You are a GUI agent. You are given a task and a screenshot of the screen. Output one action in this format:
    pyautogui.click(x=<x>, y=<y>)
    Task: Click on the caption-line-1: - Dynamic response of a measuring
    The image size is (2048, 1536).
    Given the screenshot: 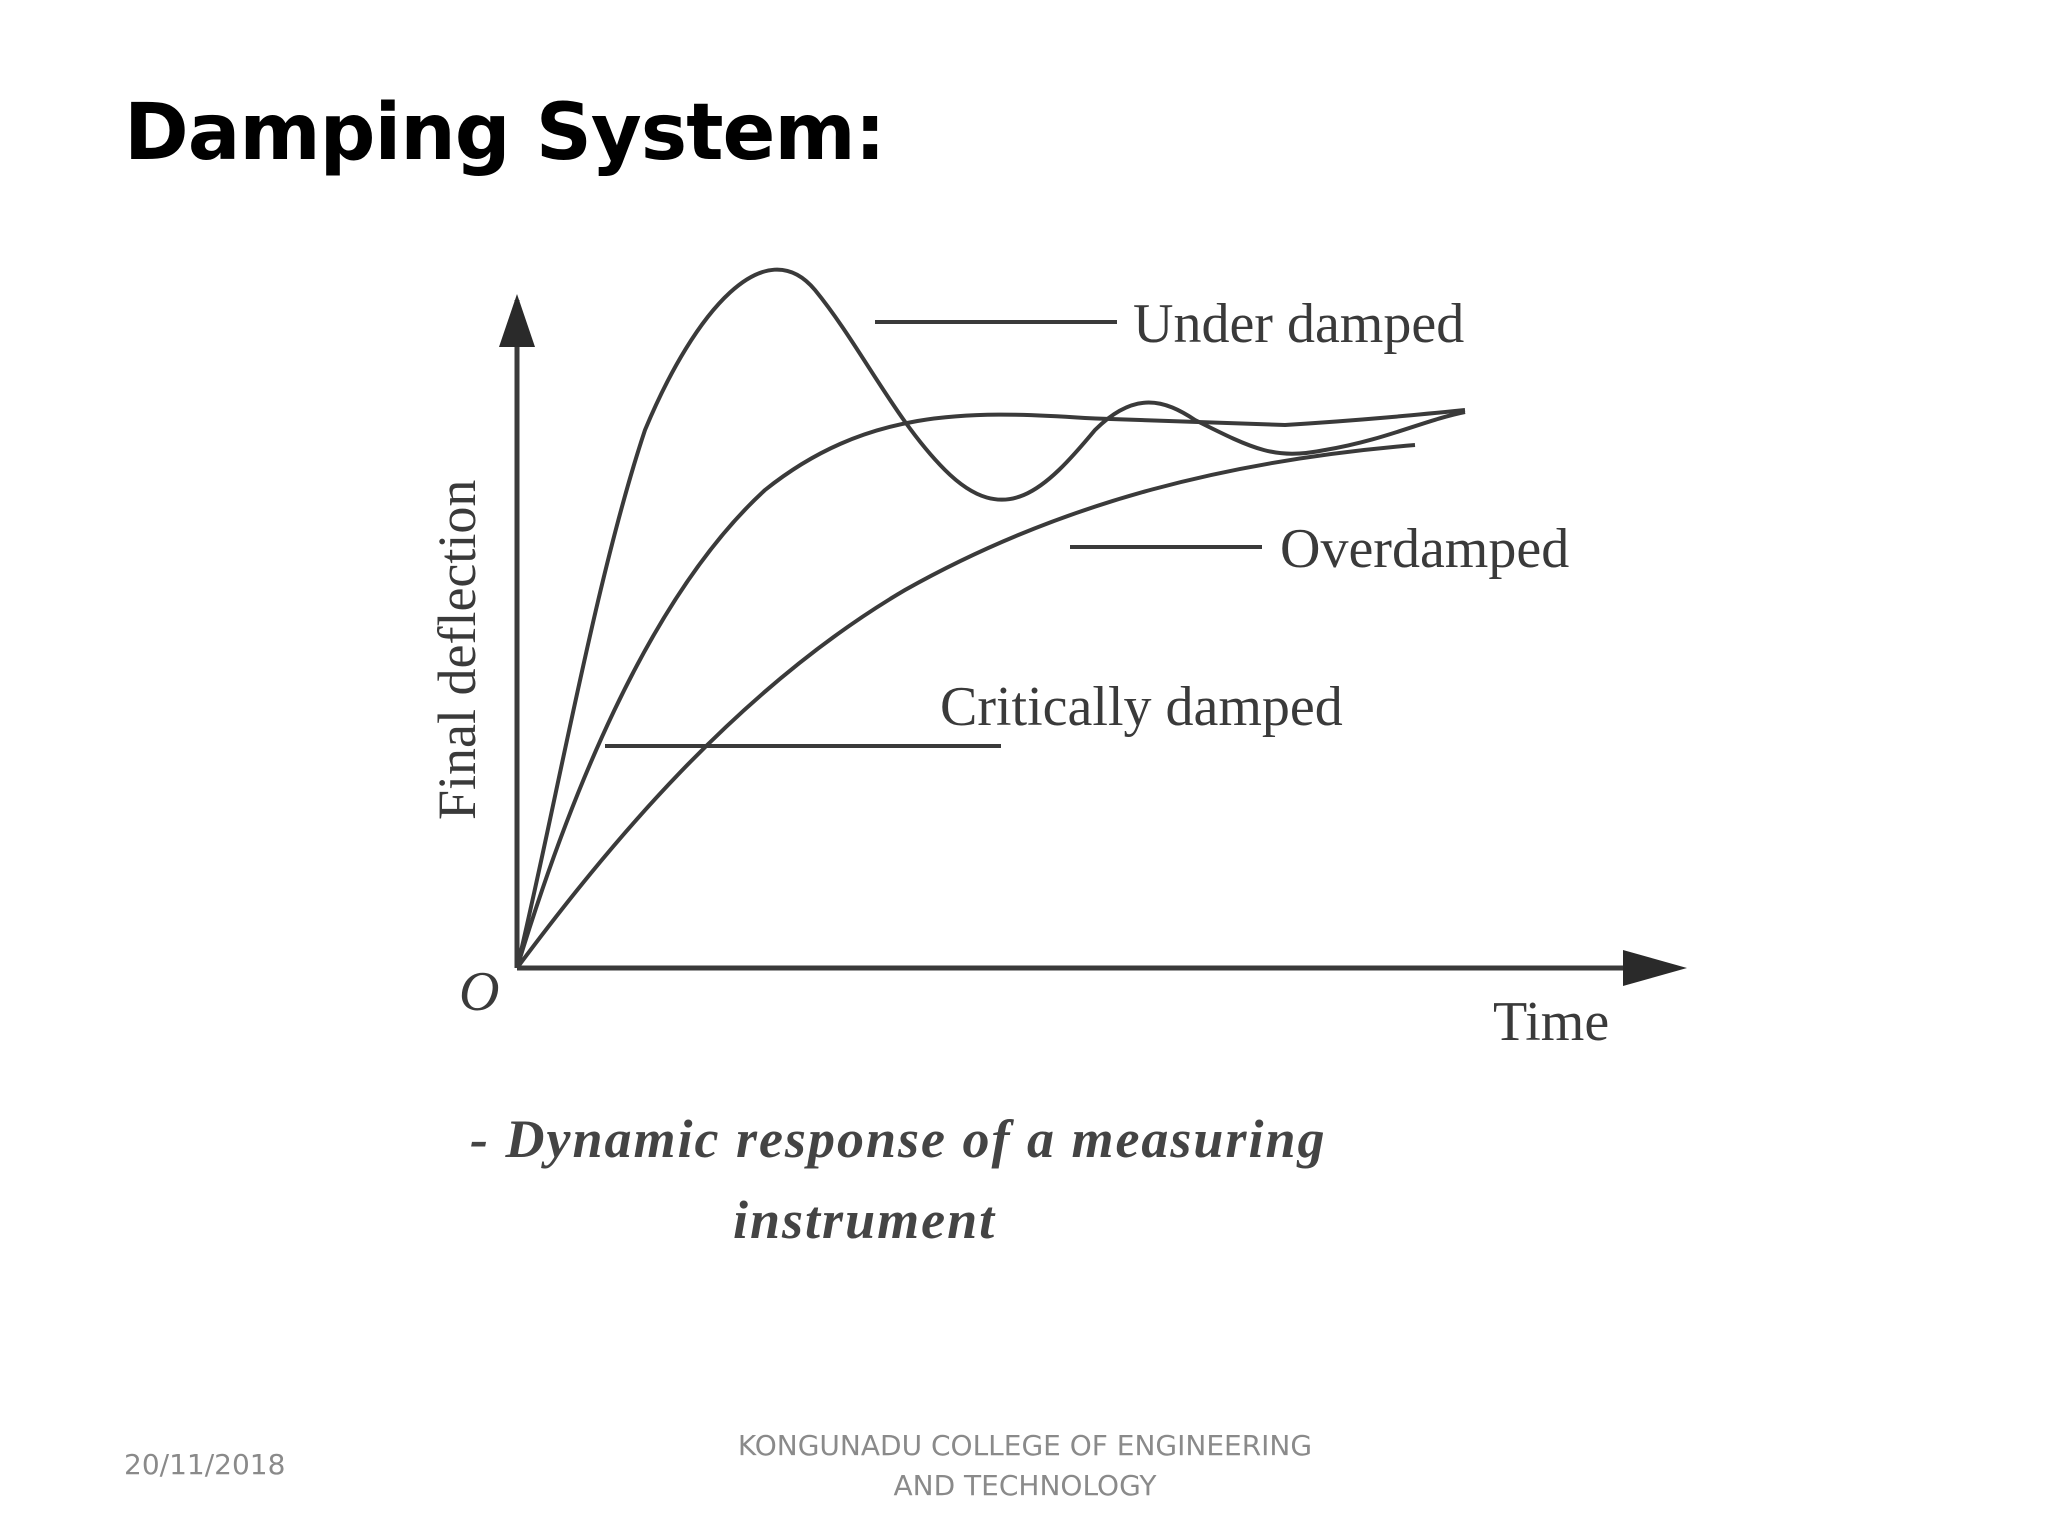 What is the action you would take?
    pyautogui.click(x=898, y=1139)
    